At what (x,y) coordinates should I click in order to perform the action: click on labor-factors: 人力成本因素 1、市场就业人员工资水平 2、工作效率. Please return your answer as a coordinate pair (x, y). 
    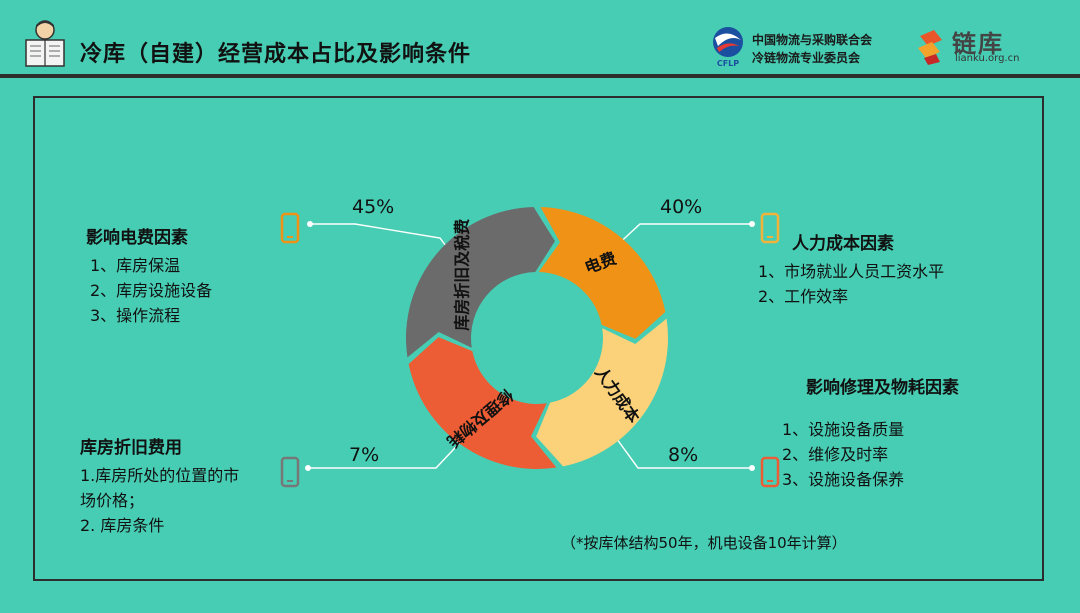
    Looking at the image, I should click on (851, 270).